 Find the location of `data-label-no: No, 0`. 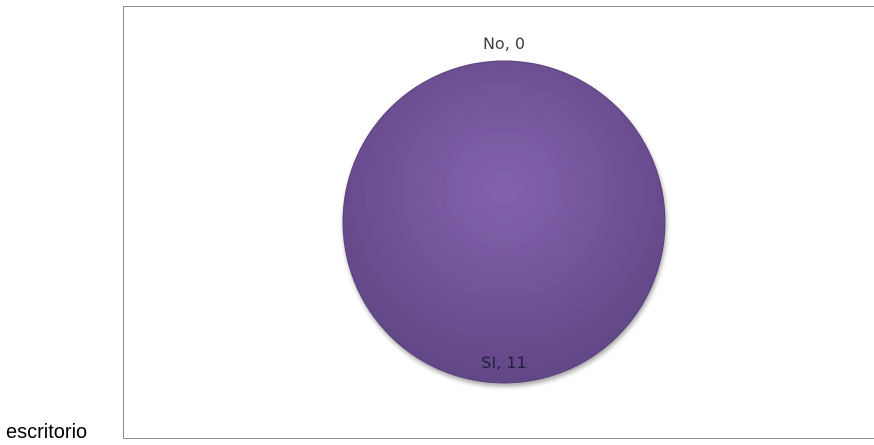

data-label-no: No, 0 is located at coordinates (504, 43).